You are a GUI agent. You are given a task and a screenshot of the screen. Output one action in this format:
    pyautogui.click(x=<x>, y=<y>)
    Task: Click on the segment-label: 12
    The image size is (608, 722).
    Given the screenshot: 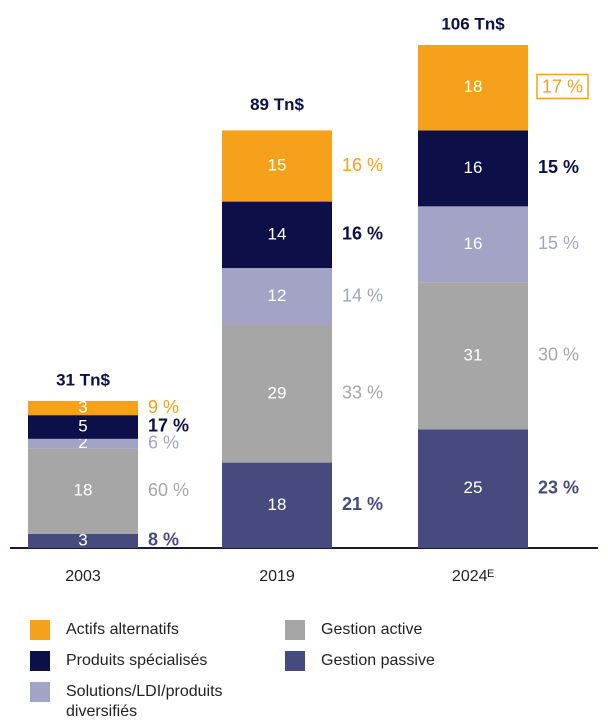 What is the action you would take?
    pyautogui.click(x=277, y=295)
    